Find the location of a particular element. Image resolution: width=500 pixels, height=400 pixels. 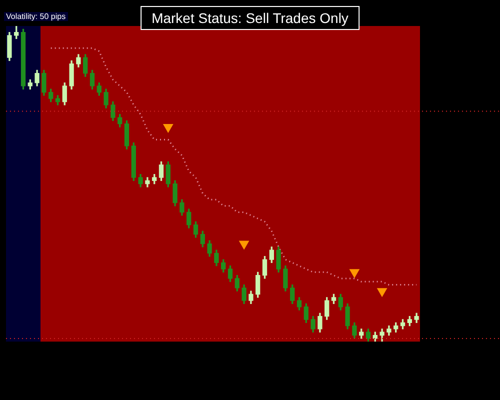

text: Volatility: 50 pips is located at coordinates (36, 16).